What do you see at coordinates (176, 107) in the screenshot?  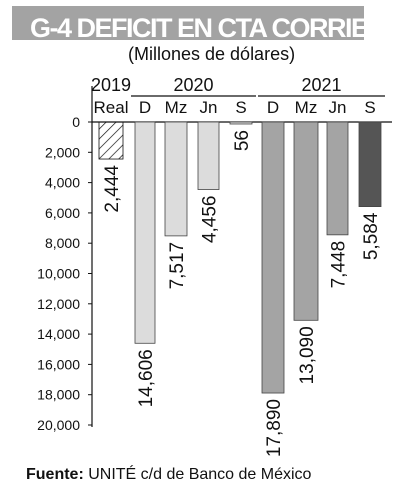 I see `category-label-2020-mz: Mz` at bounding box center [176, 107].